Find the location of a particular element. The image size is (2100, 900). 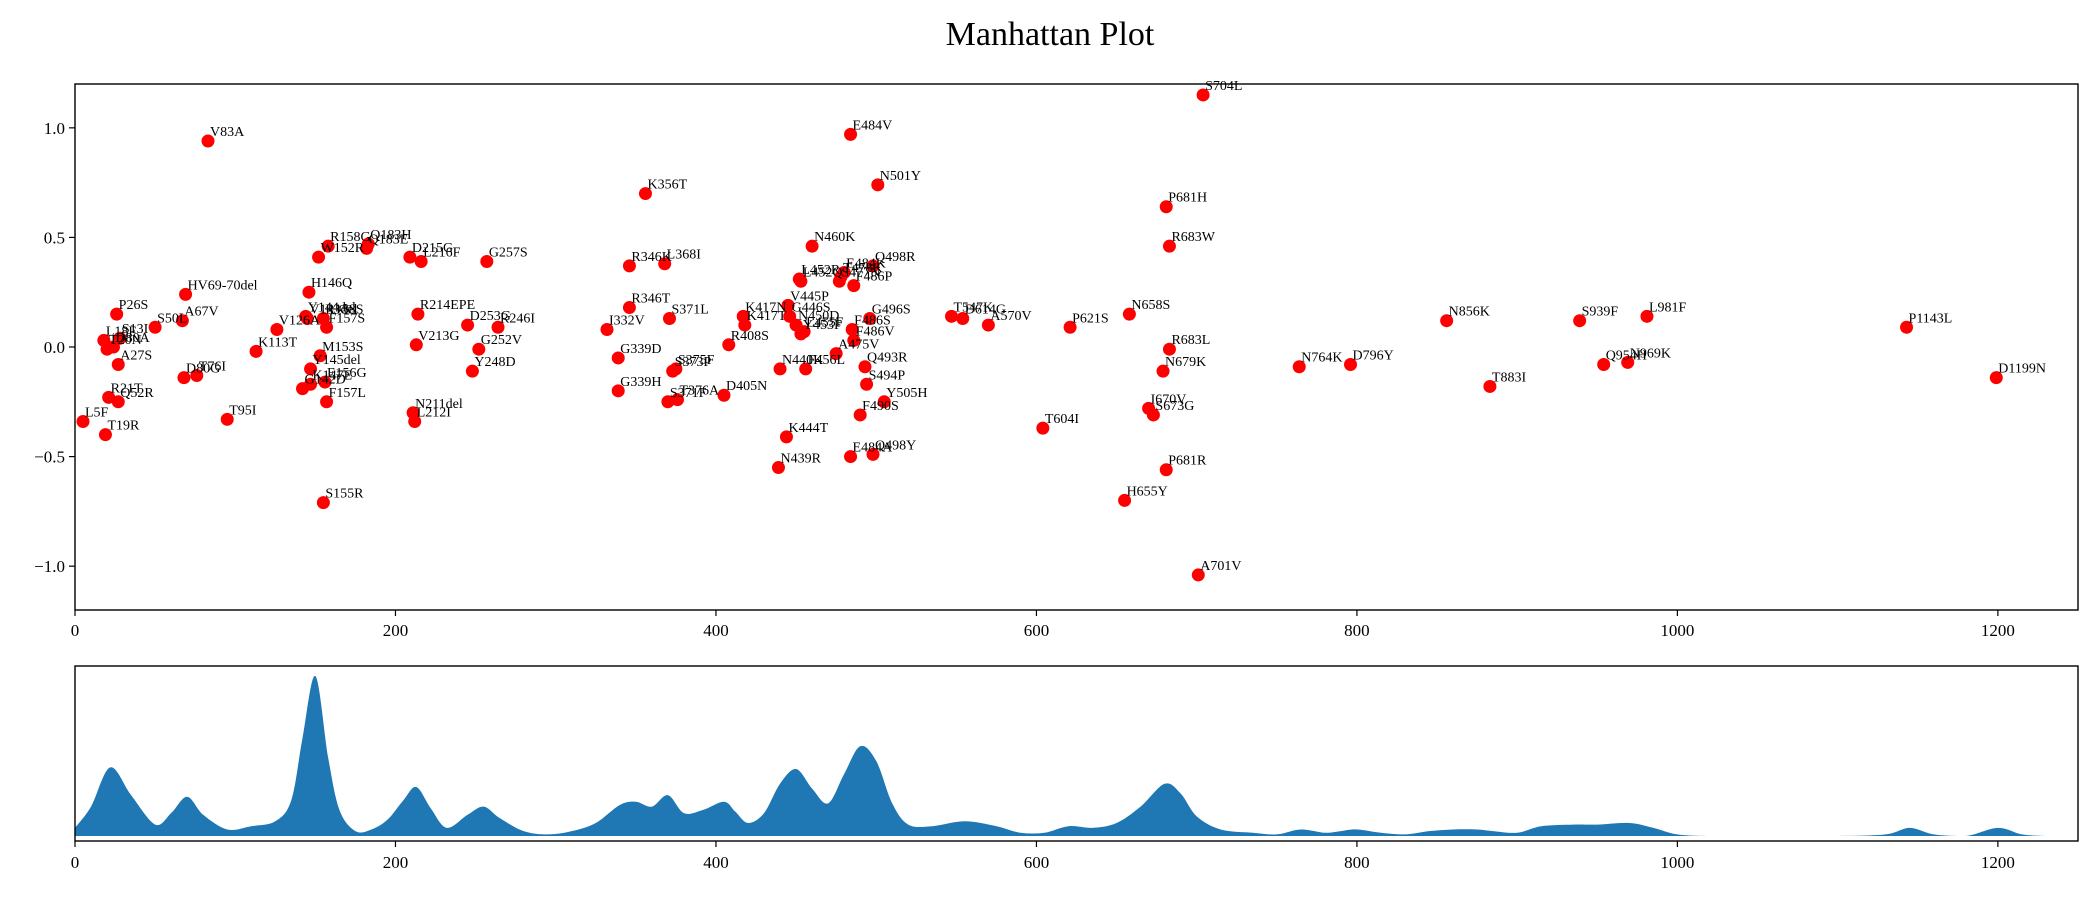

point-label: S155R is located at coordinates (344, 494).